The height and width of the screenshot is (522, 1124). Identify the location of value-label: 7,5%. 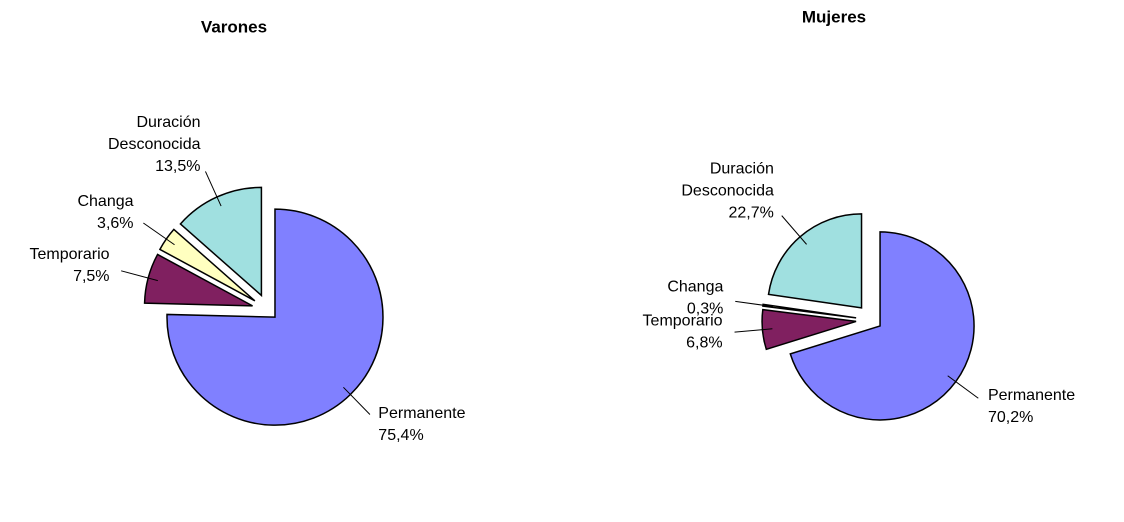
(91, 276).